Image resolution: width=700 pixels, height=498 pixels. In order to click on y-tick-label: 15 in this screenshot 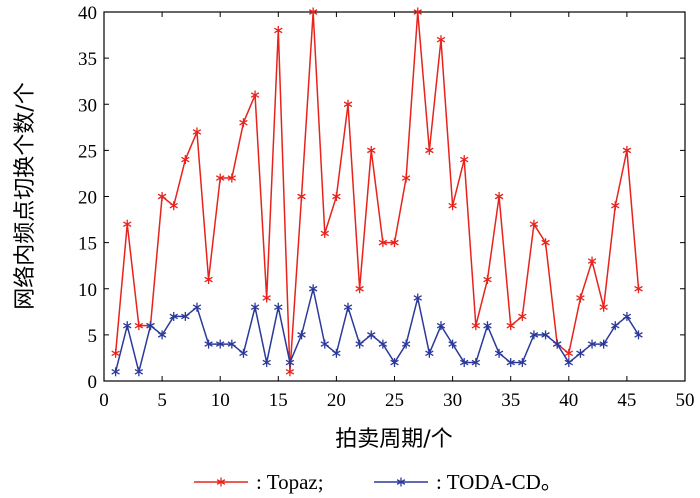, I will do `click(87, 244)`.